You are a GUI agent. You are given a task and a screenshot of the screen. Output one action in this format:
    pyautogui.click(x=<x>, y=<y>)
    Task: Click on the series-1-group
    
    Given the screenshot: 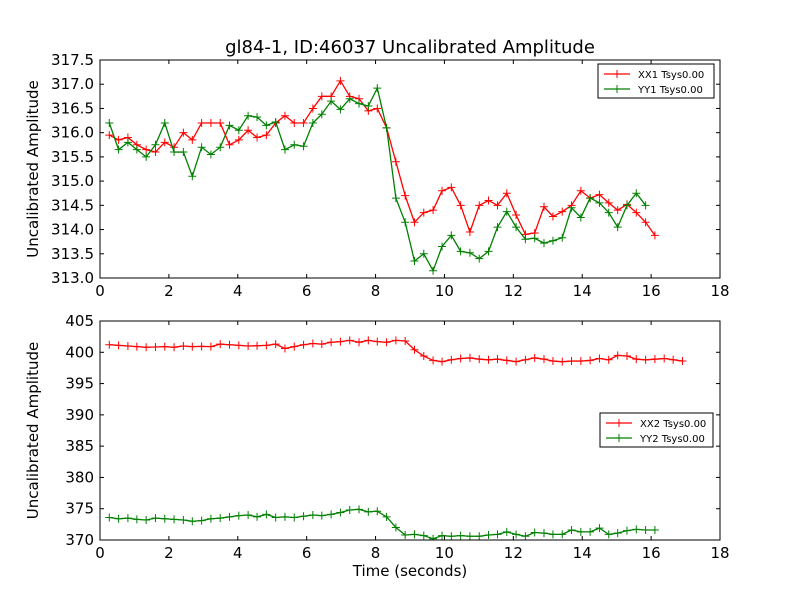 What is the action you would take?
    pyautogui.click(x=396, y=351)
    